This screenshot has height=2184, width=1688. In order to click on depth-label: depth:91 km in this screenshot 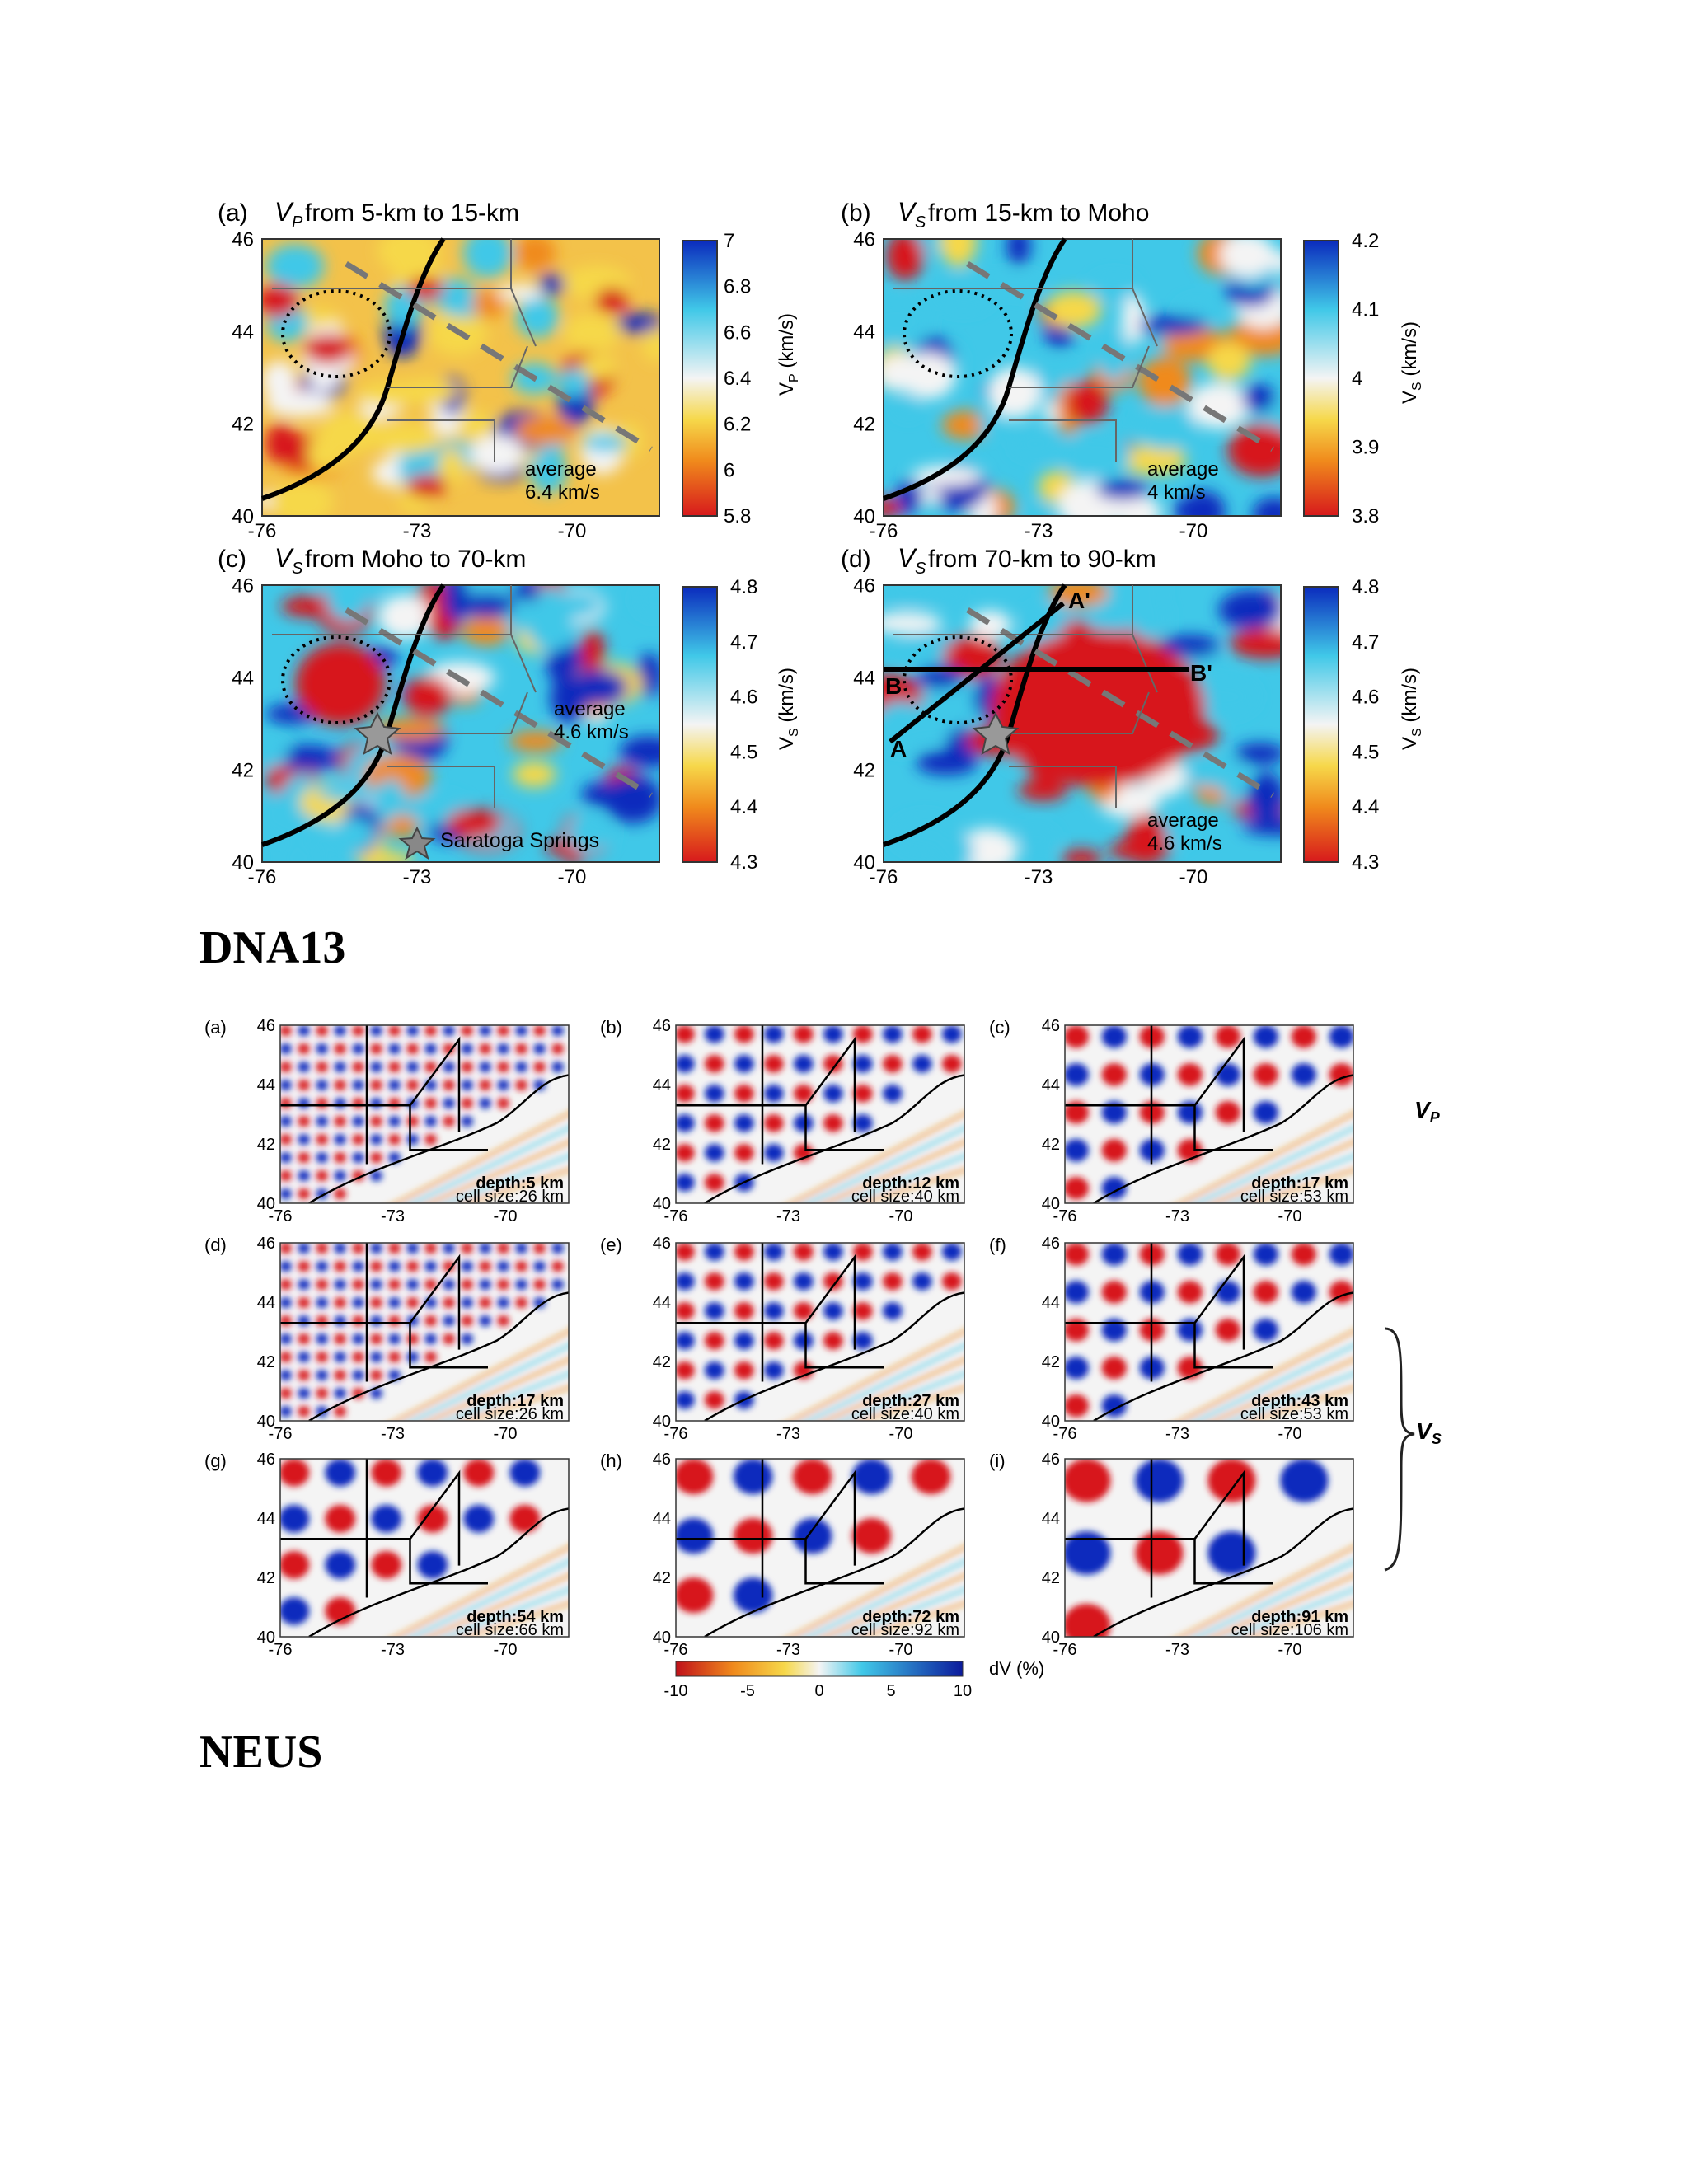, I will do `click(1299, 1617)`.